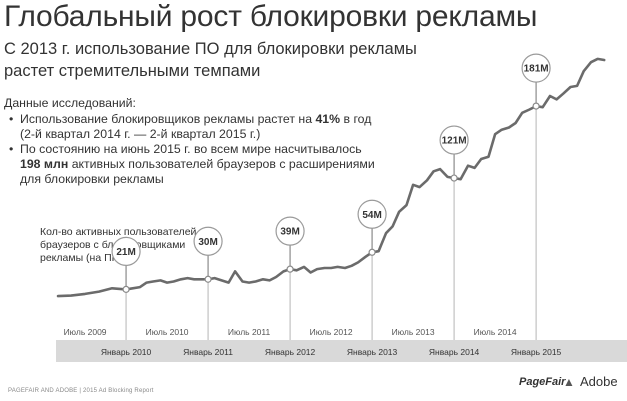  I want to click on timeline-band, so click(341, 351).